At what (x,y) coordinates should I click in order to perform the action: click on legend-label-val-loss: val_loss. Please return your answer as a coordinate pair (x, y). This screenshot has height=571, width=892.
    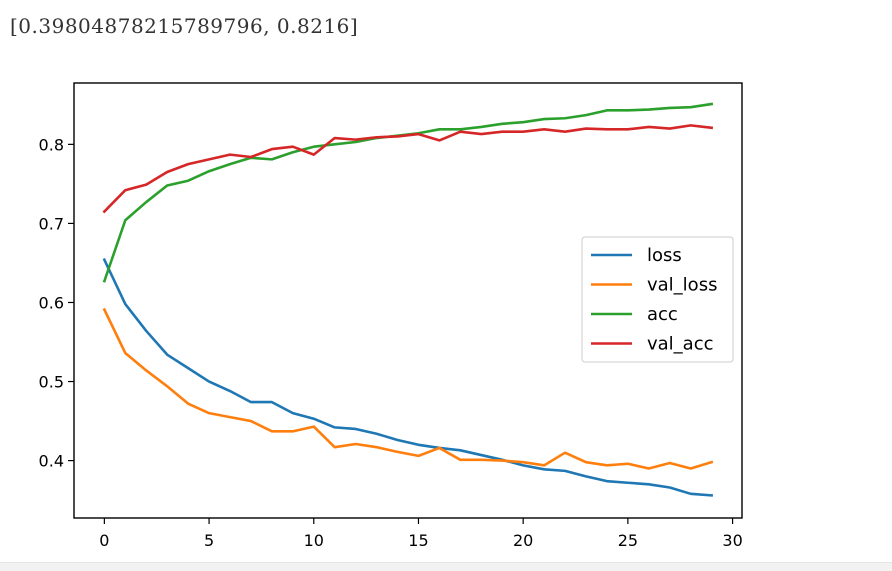
    Looking at the image, I should click on (682, 285).